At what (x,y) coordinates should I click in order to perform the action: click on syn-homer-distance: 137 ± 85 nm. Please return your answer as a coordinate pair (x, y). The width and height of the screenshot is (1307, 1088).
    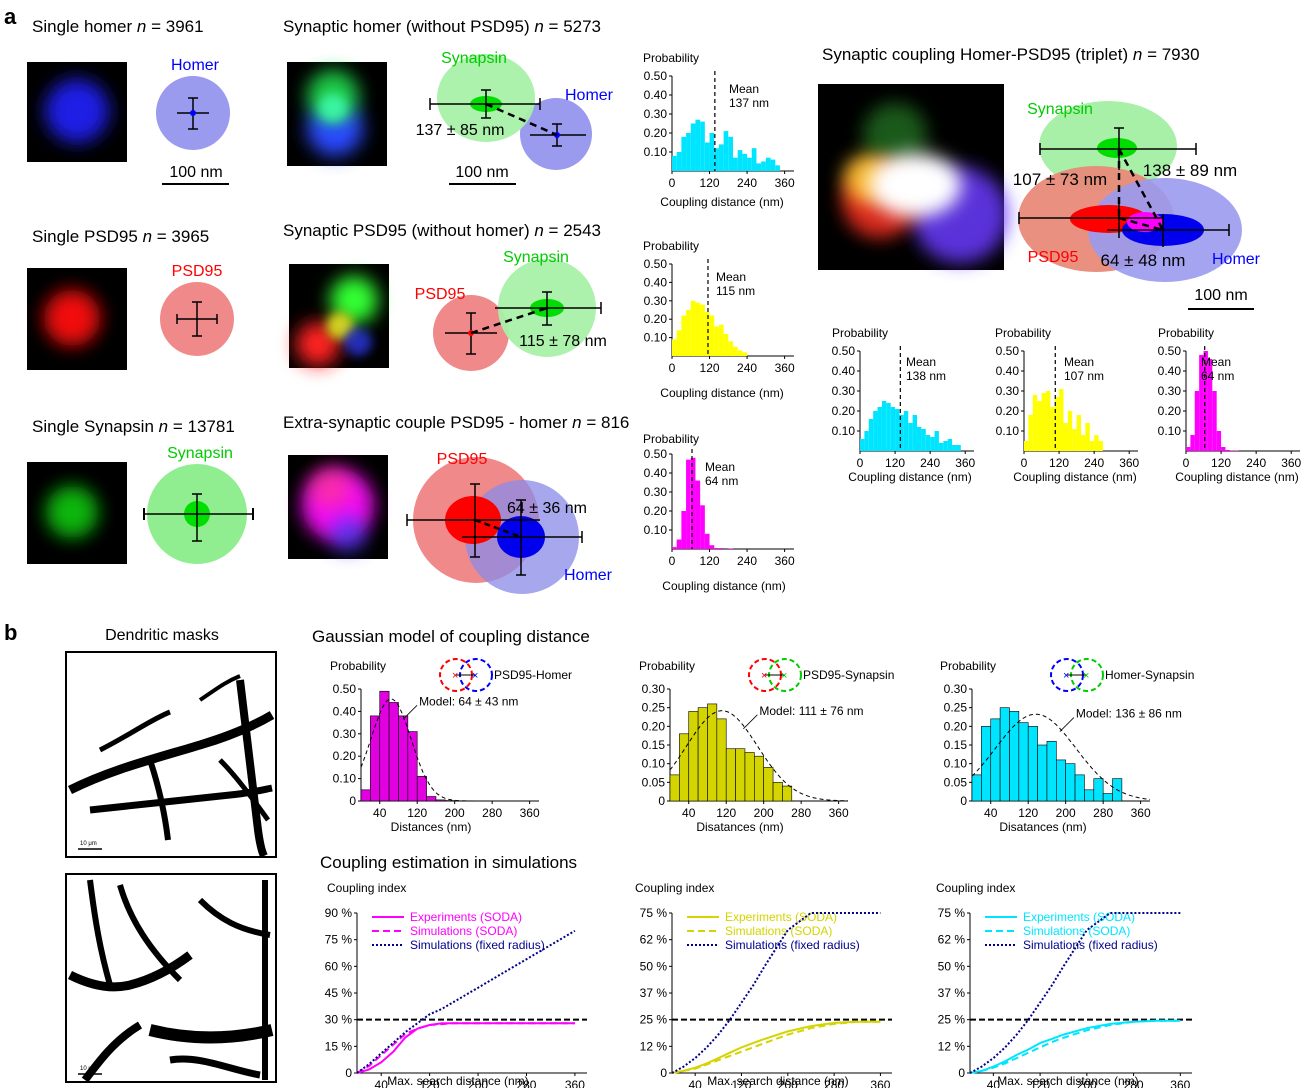
    Looking at the image, I should click on (460, 130).